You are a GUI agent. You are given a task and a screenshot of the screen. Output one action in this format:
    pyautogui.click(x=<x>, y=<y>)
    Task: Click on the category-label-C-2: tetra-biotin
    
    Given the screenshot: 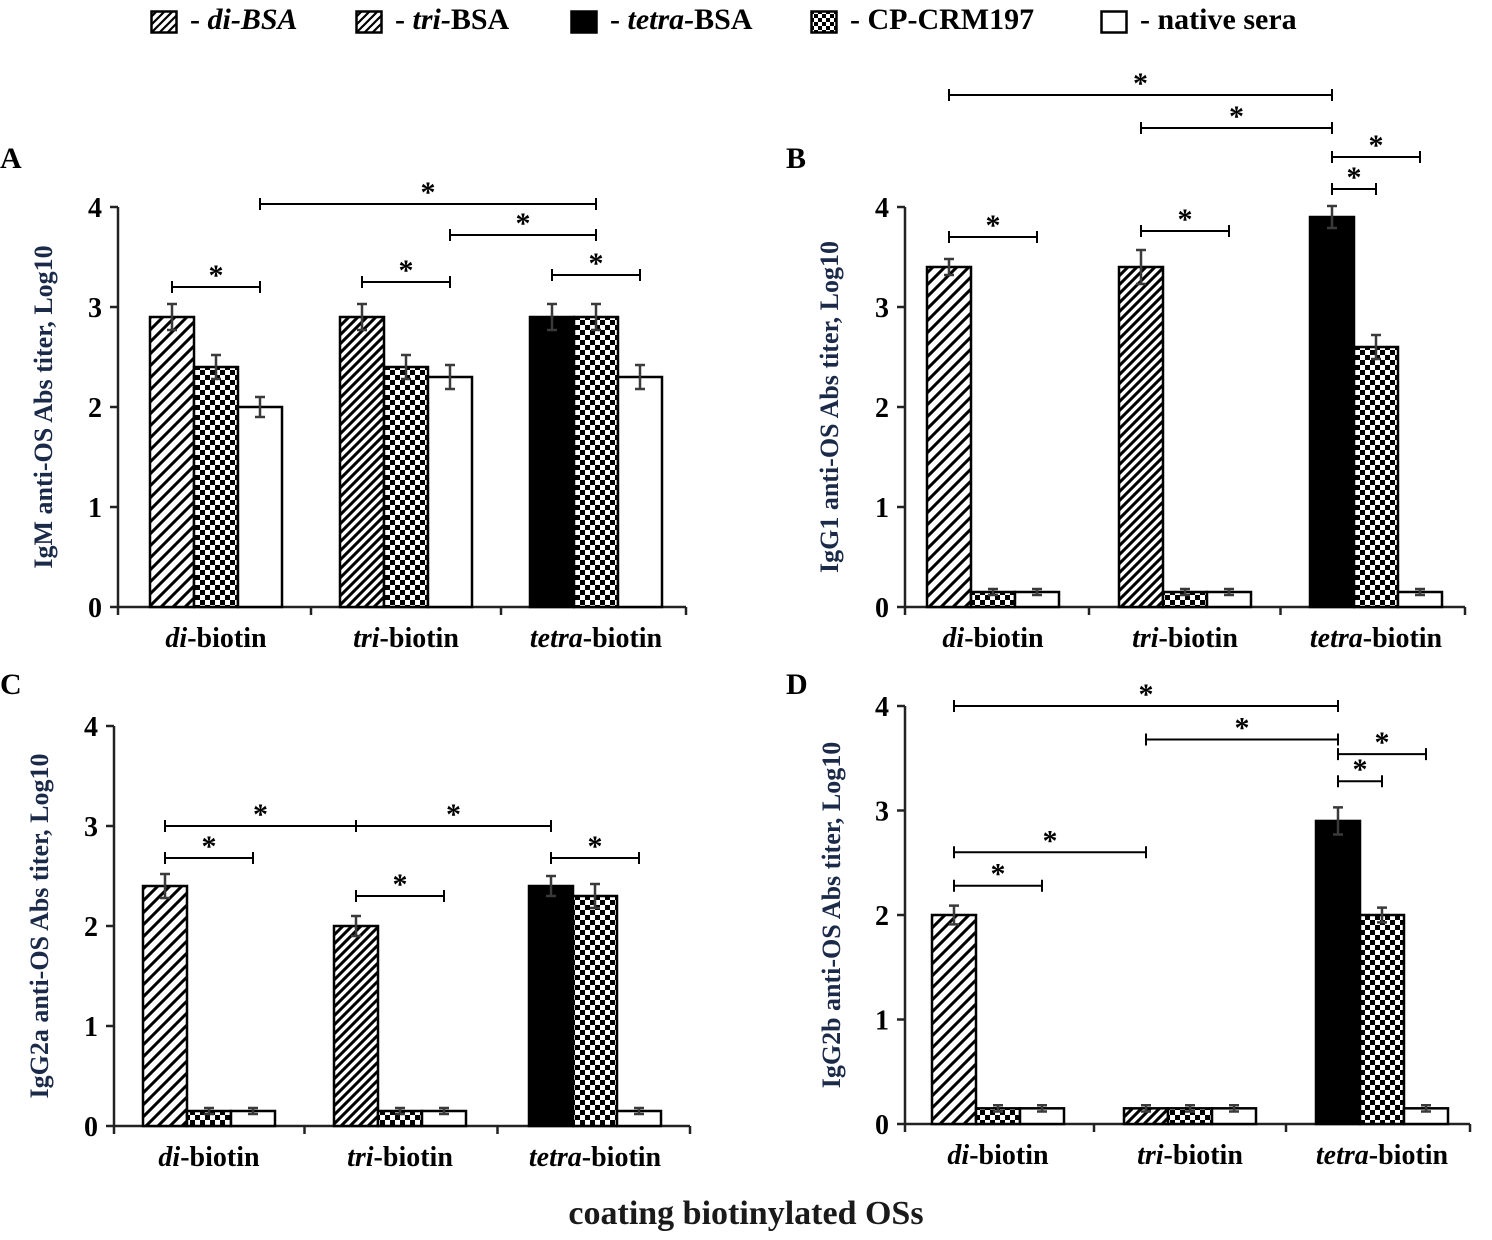 What is the action you would take?
    pyautogui.click(x=595, y=1157)
    